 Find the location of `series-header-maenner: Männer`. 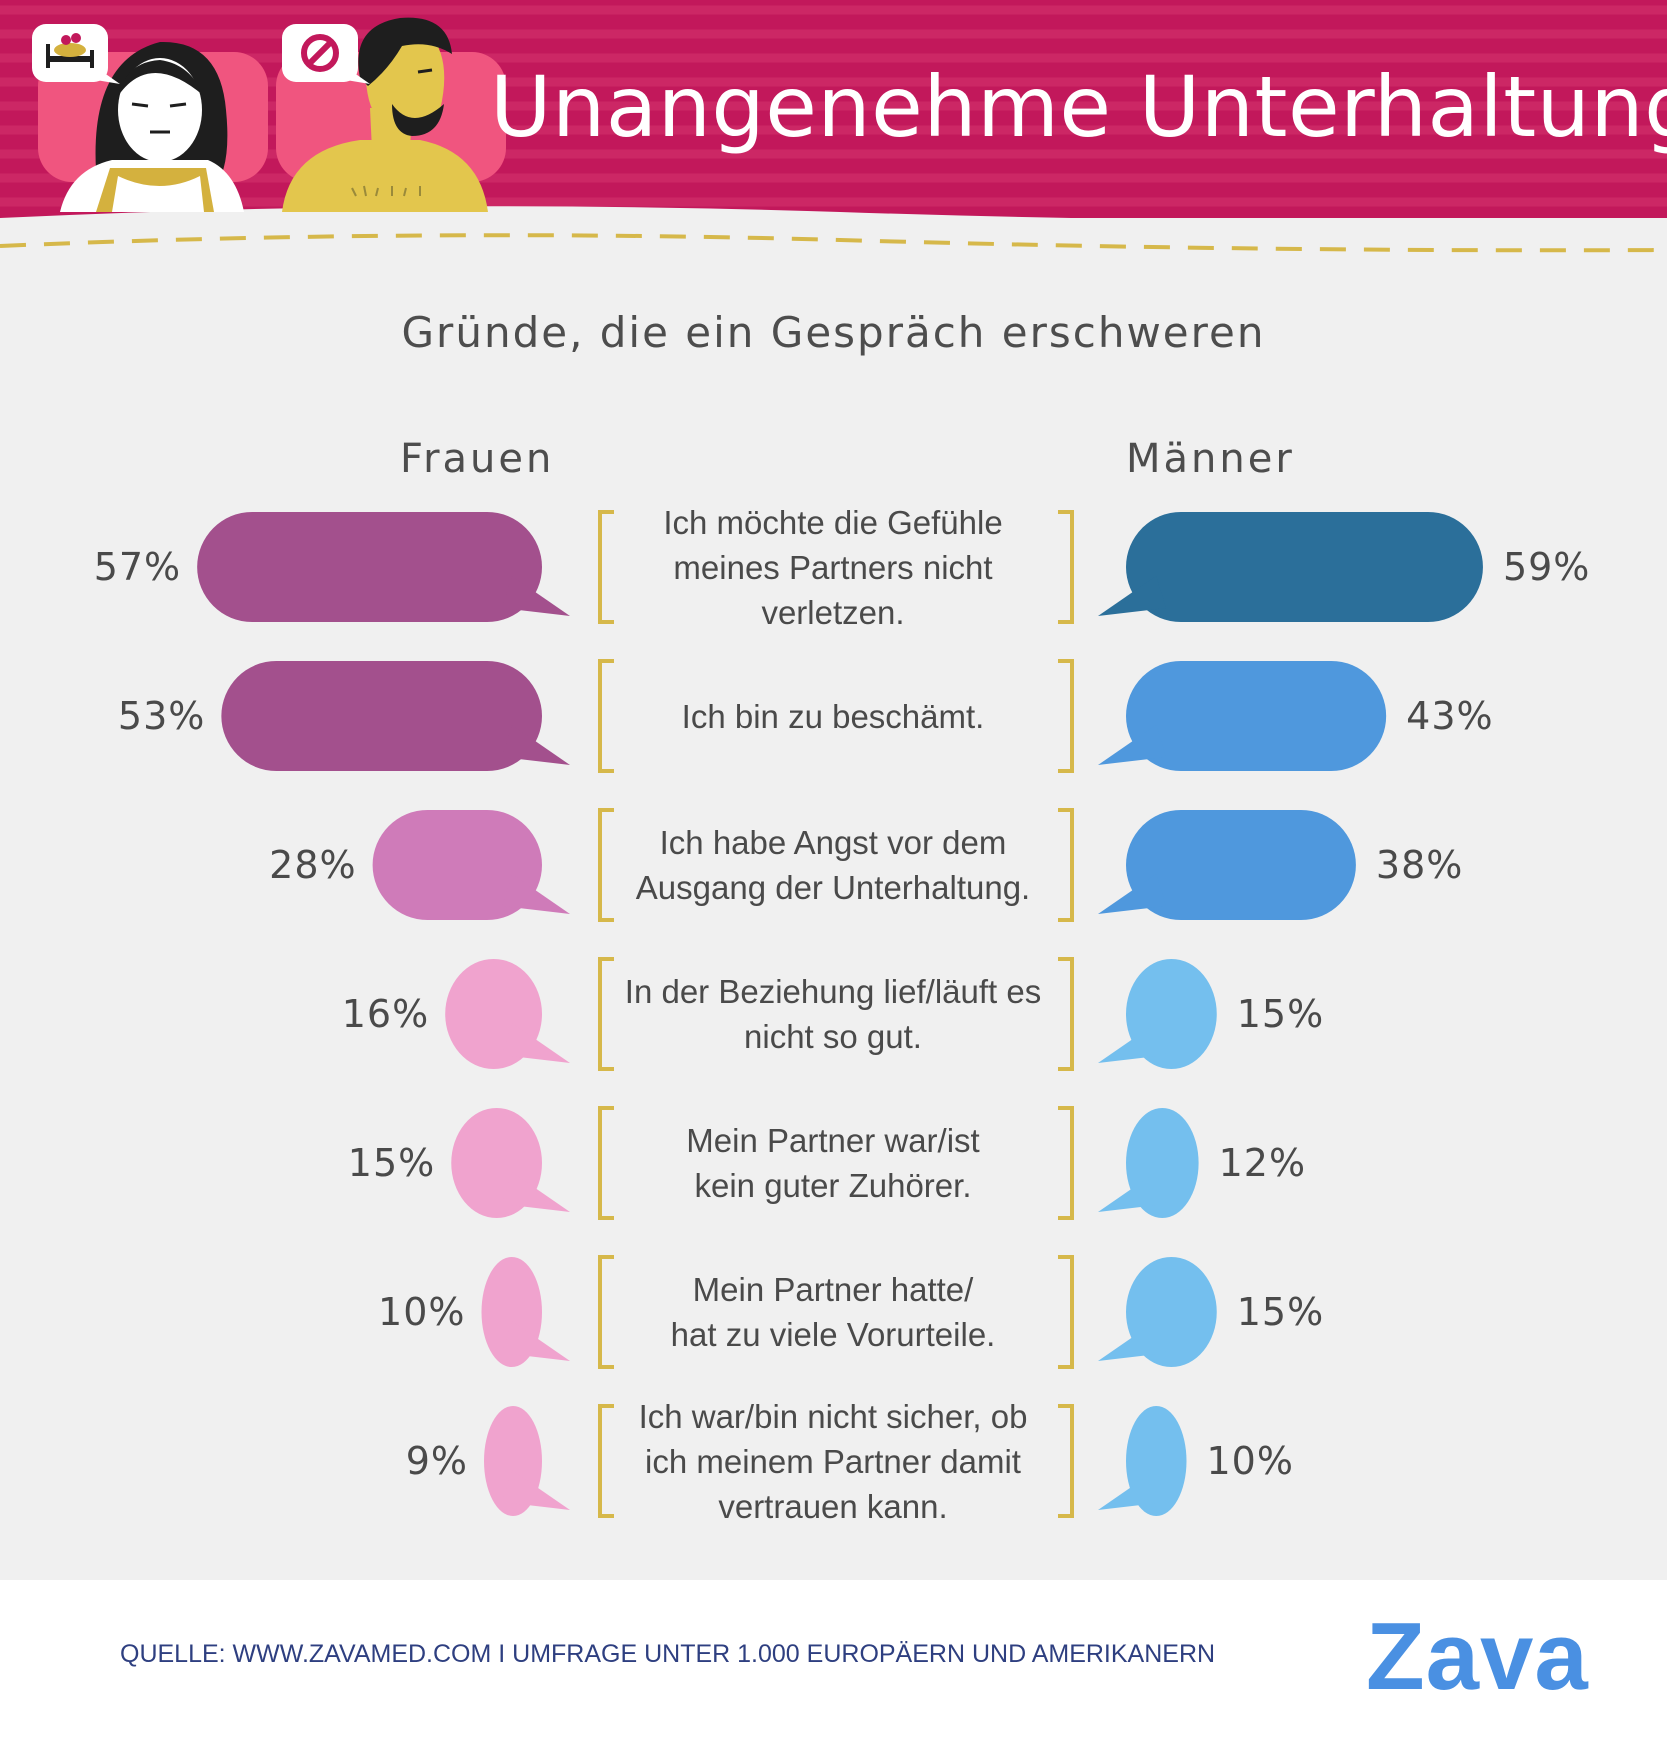

series-header-maenner: Männer is located at coordinates (1210, 459).